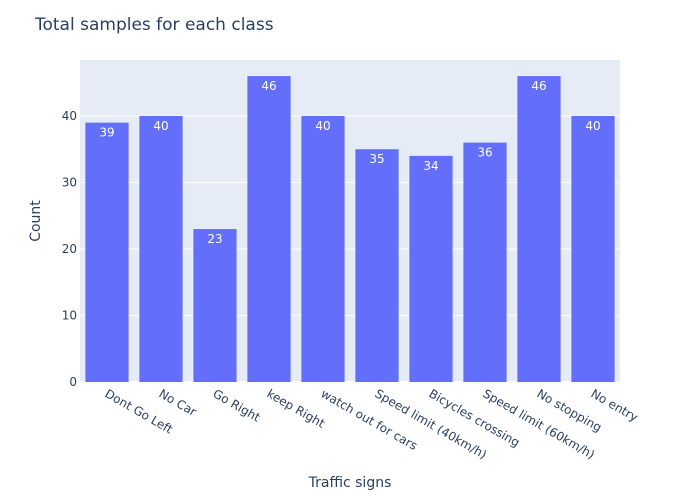 This screenshot has width=700, height=500. I want to click on x-tick-label: Go Right, so click(237, 405).